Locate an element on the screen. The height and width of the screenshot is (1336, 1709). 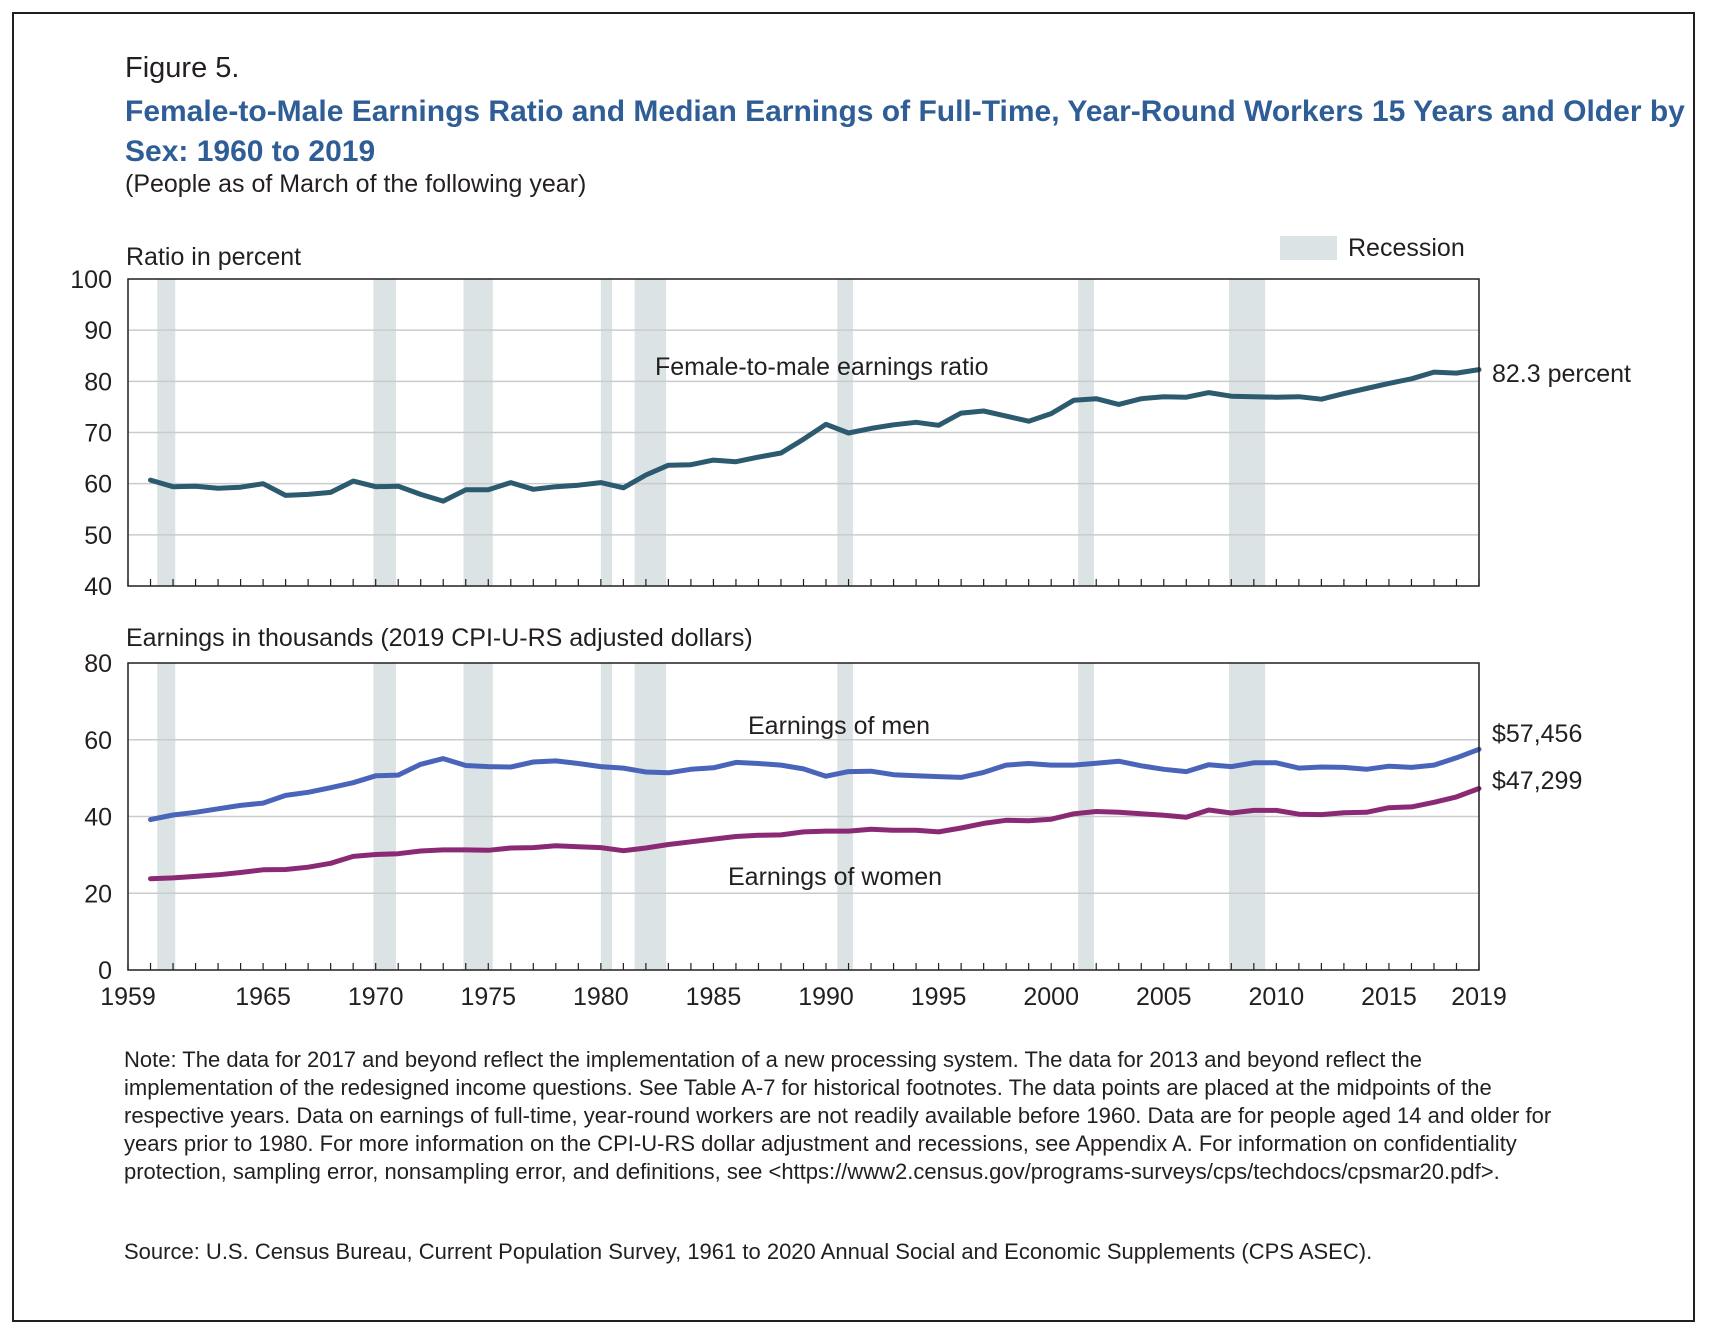
x-tick-label: 1959 is located at coordinates (128, 997).